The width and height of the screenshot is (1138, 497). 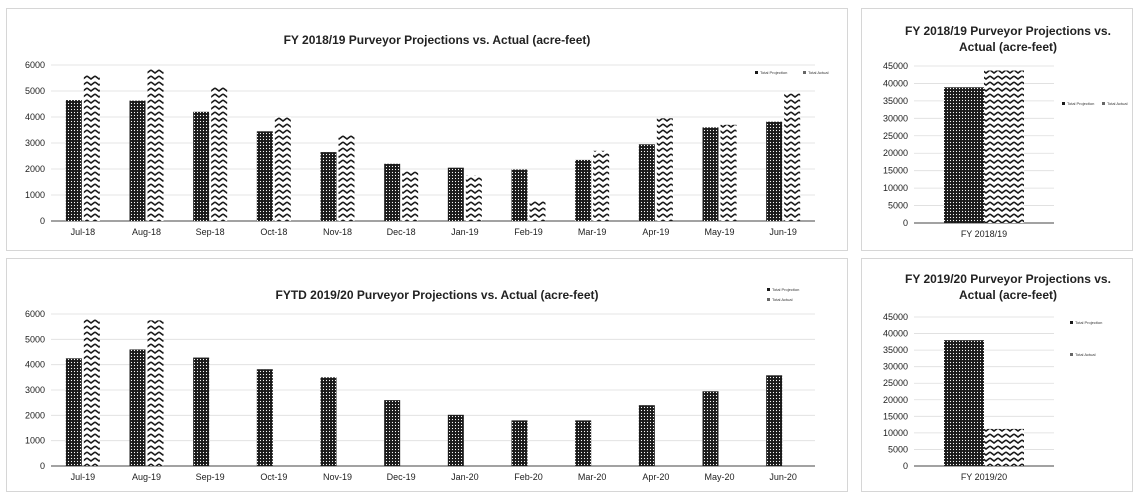 I want to click on x-tick-label: May-20, so click(x=719, y=477).